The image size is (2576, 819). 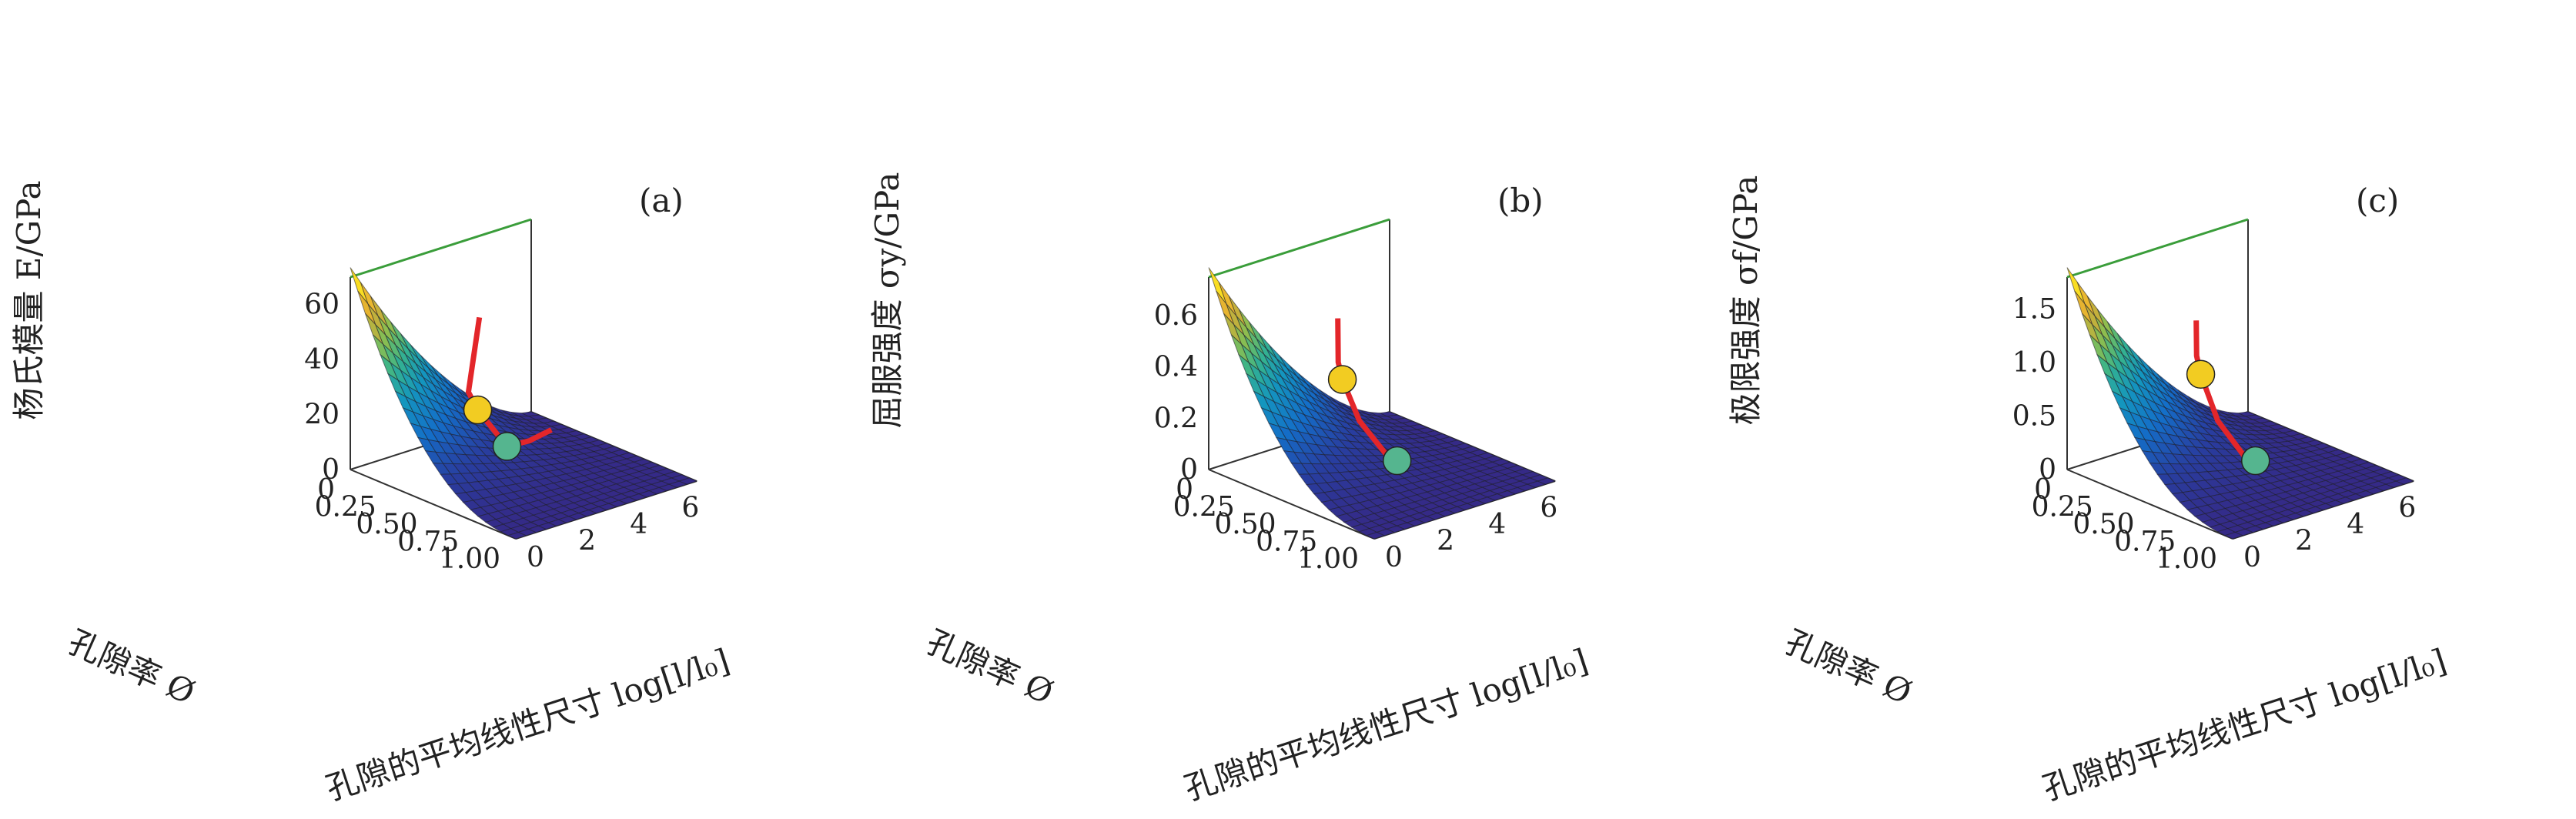 I want to click on z-tick-label: 40, so click(x=322, y=360).